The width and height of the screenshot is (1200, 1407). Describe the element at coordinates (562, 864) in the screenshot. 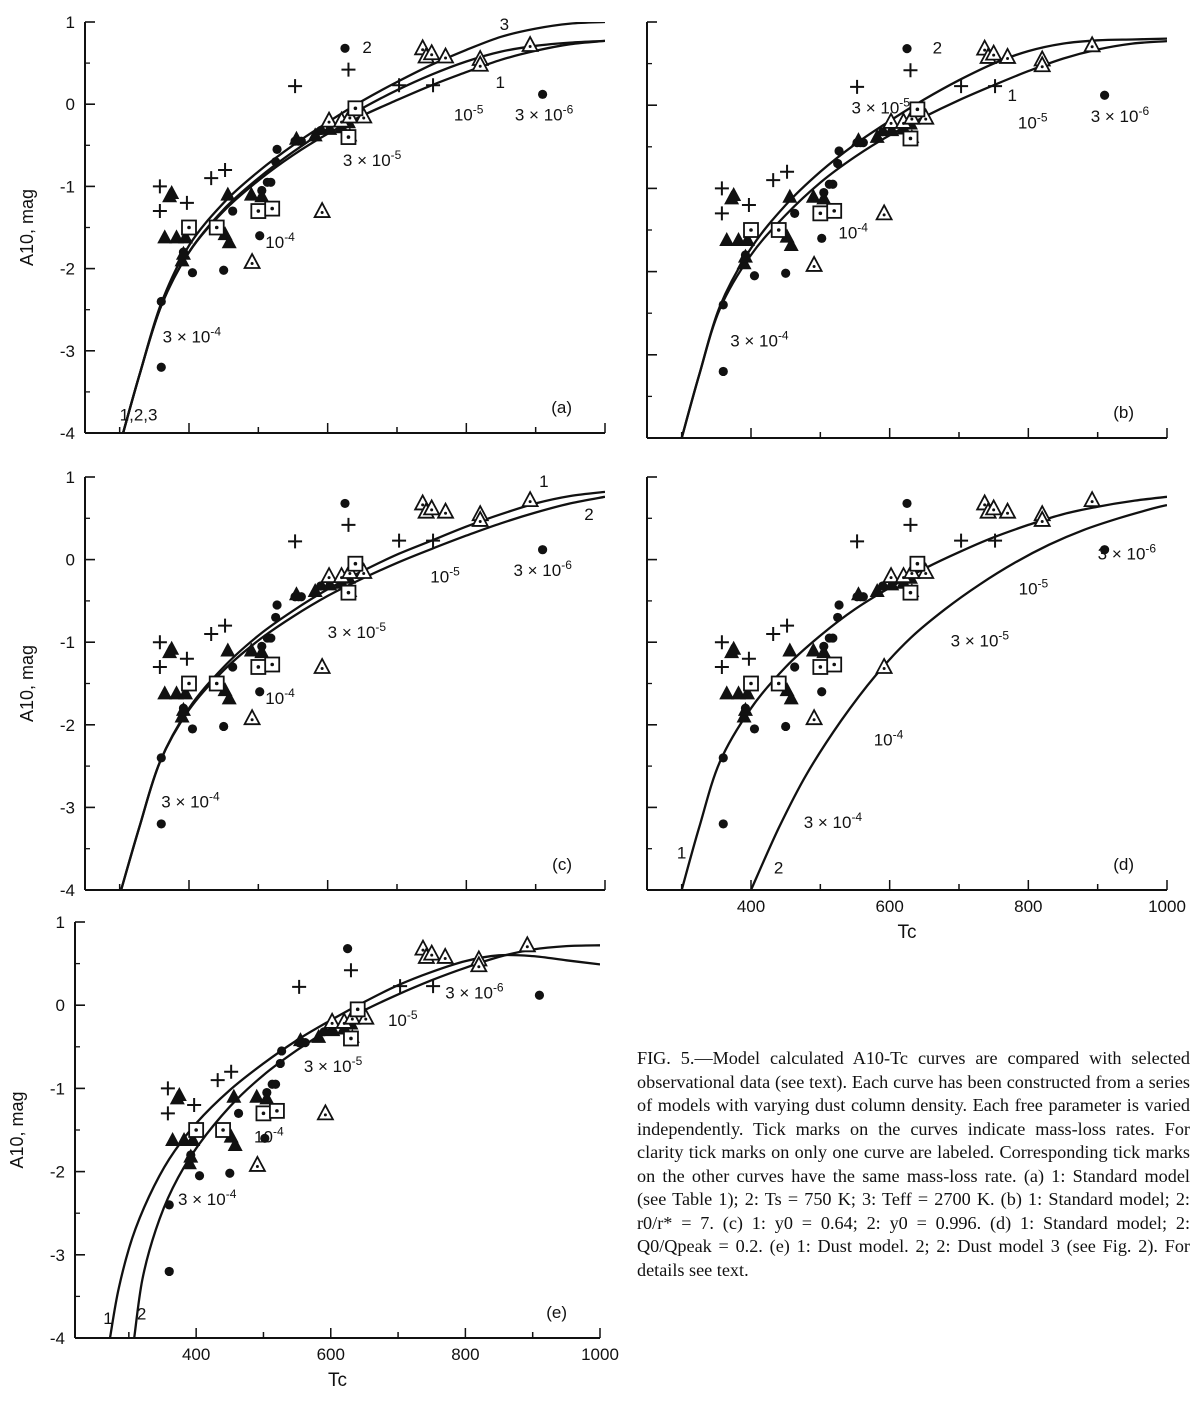

I see `panel-label: (c)` at that location.